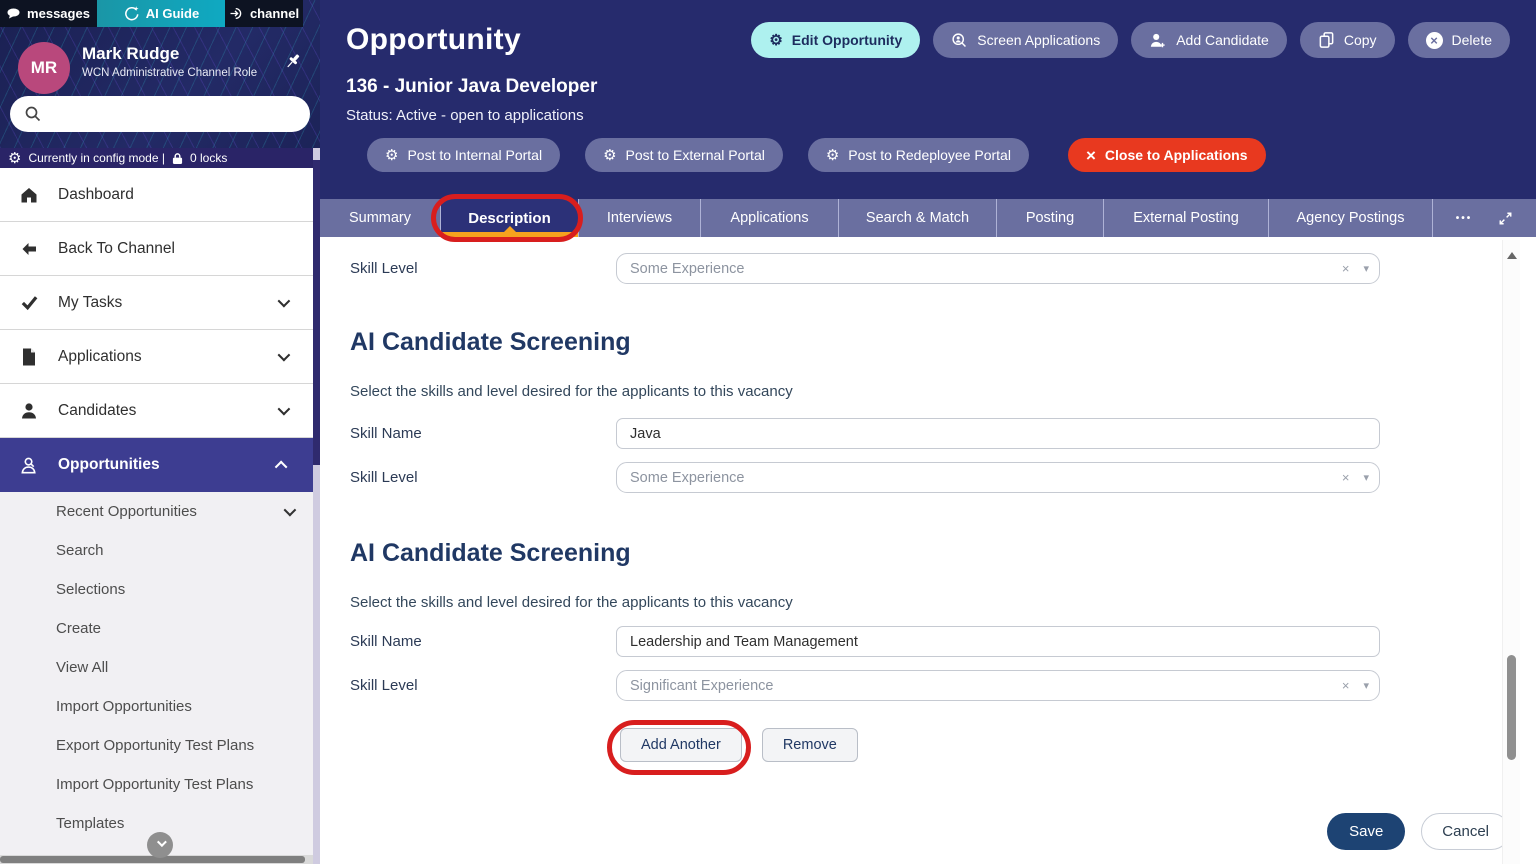  I want to click on x-circle-icon: ×, so click(1434, 40).